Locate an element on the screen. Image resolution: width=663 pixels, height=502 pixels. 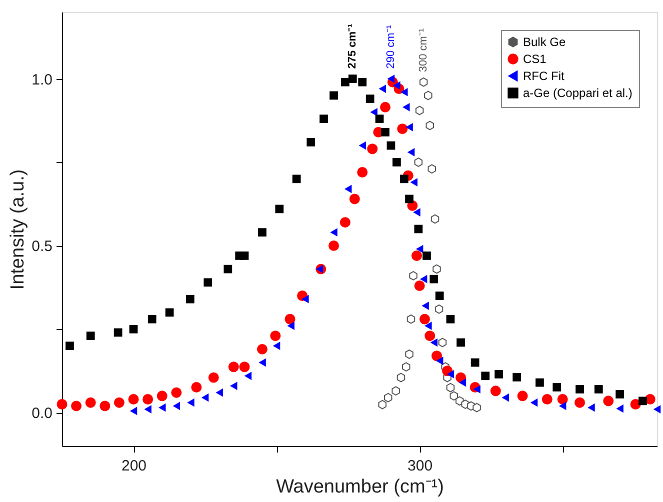
annotation: 300 cm⁻¹ is located at coordinates (424, 50).